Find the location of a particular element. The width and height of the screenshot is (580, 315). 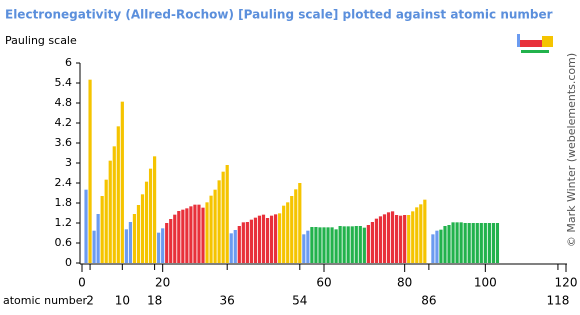

x-highlight-label: 118 is located at coordinates (557, 301).